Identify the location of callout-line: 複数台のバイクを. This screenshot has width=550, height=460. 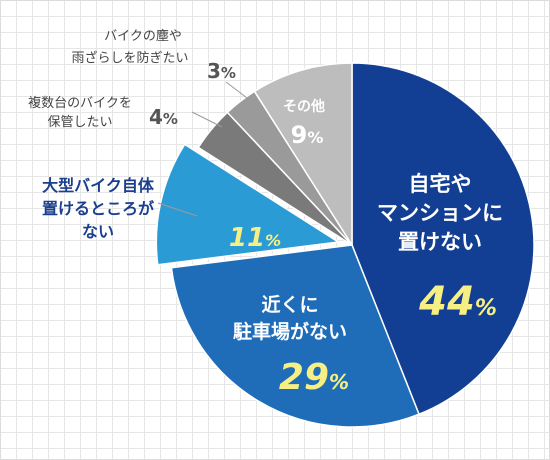
(80, 103).